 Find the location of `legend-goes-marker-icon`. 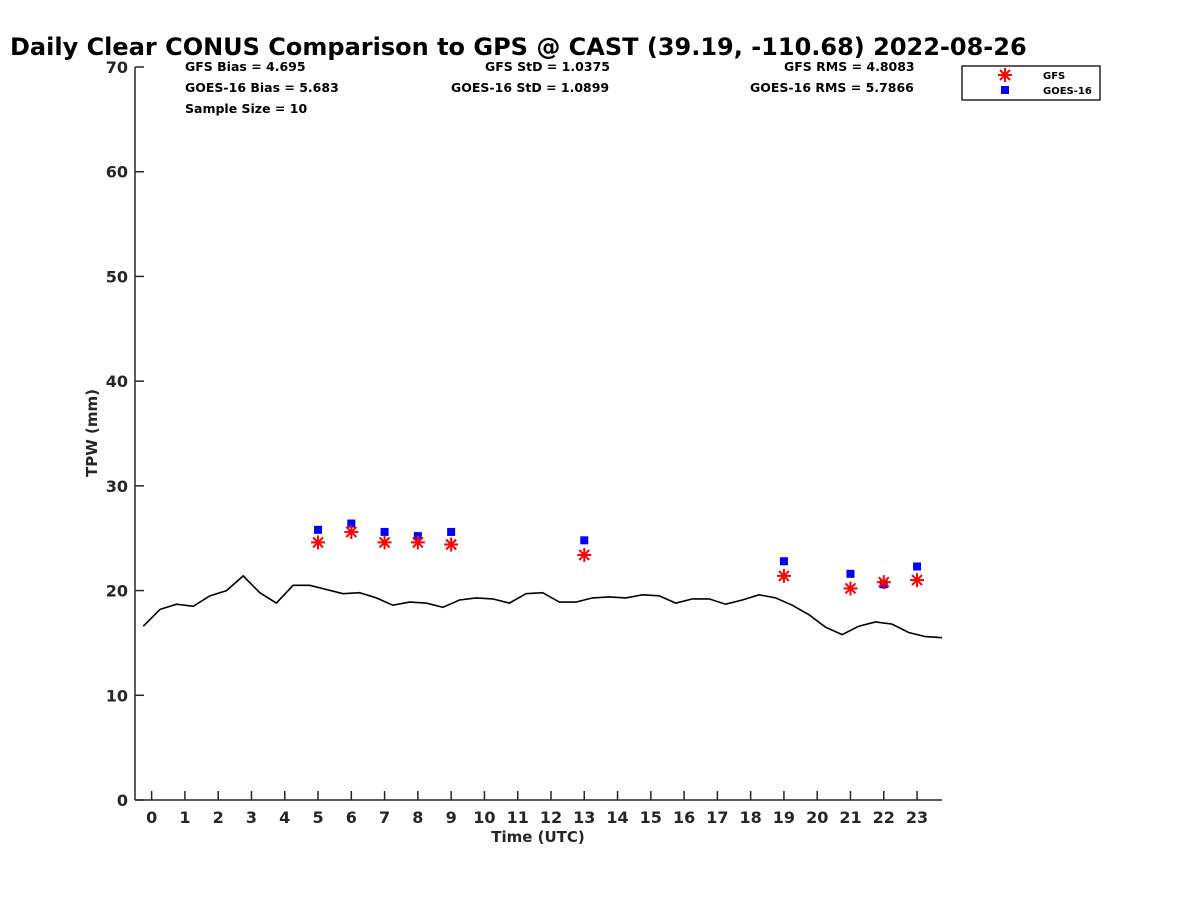

legend-goes-marker-icon is located at coordinates (1005, 90).